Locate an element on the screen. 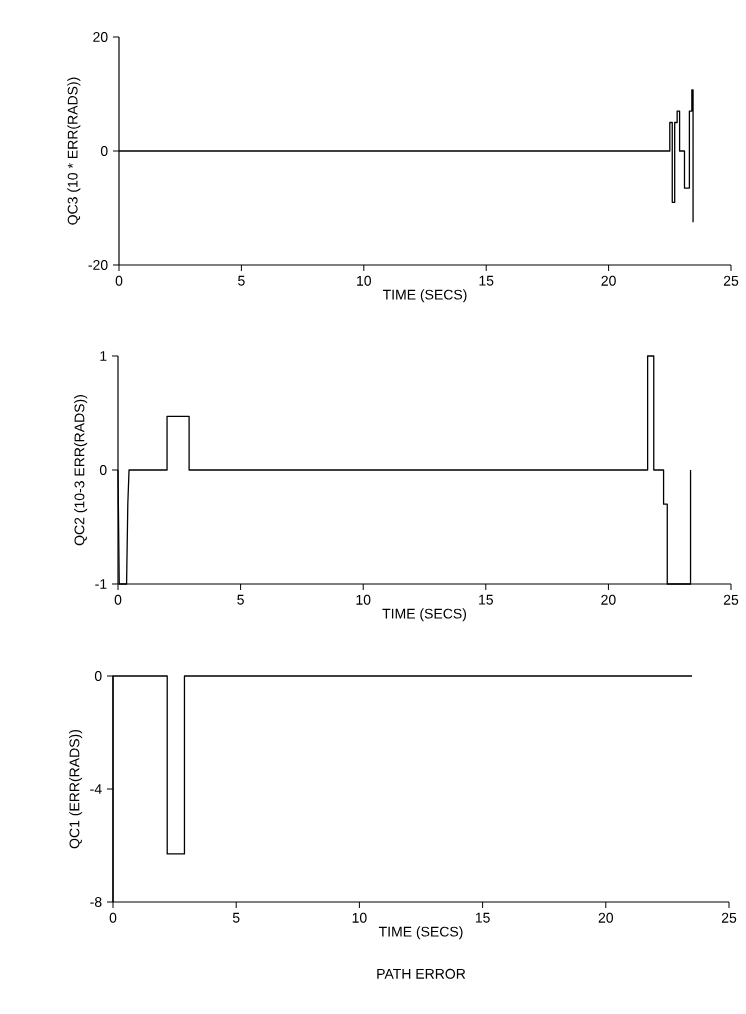 This screenshot has width=746, height=1014. y-tick-label: -8 is located at coordinates (96, 902).